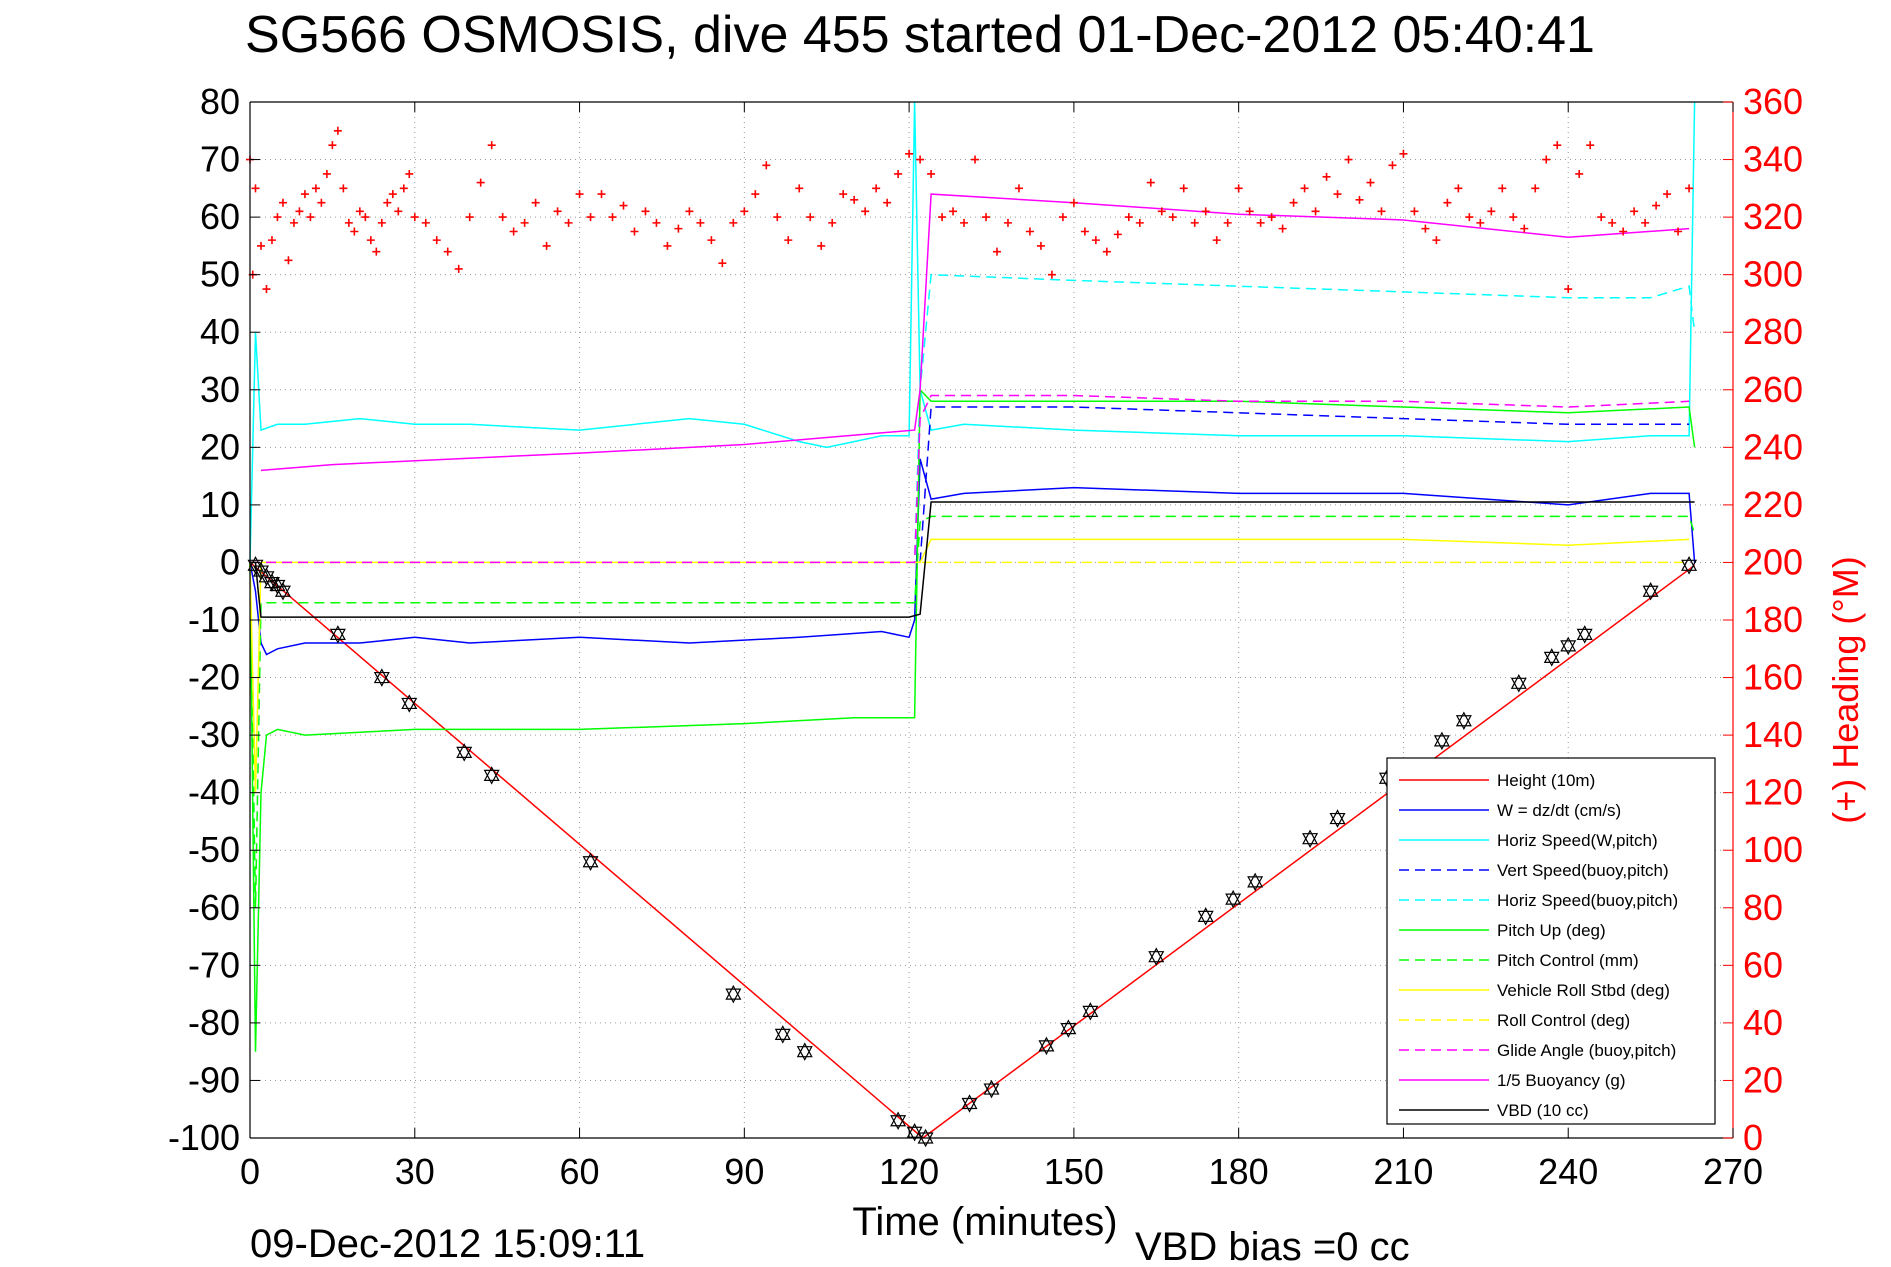  I want to click on x-axis-label: Time (minutes), so click(984, 1222).